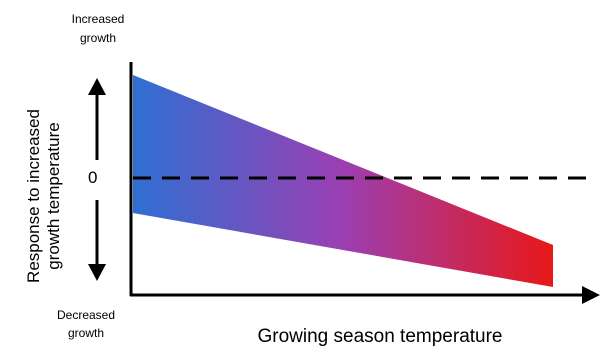 This screenshot has height=352, width=605. Describe the element at coordinates (53, 196) in the screenshot. I see `y-axis-label-line-2: growth temperature` at that location.